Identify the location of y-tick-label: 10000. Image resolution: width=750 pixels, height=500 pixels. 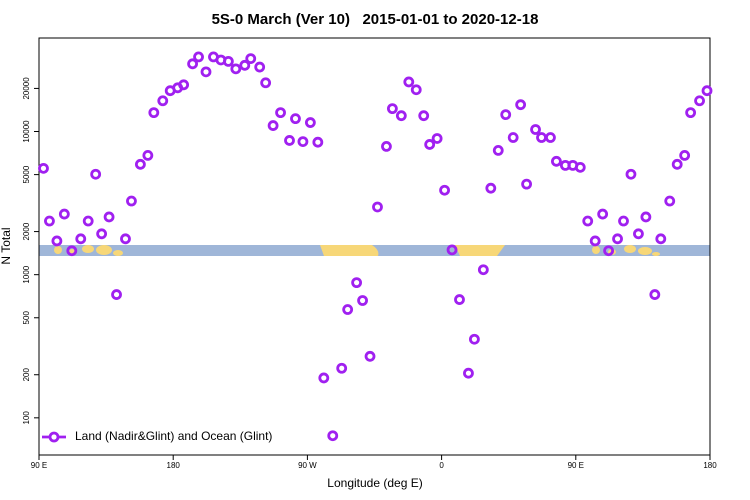
(26, 131).